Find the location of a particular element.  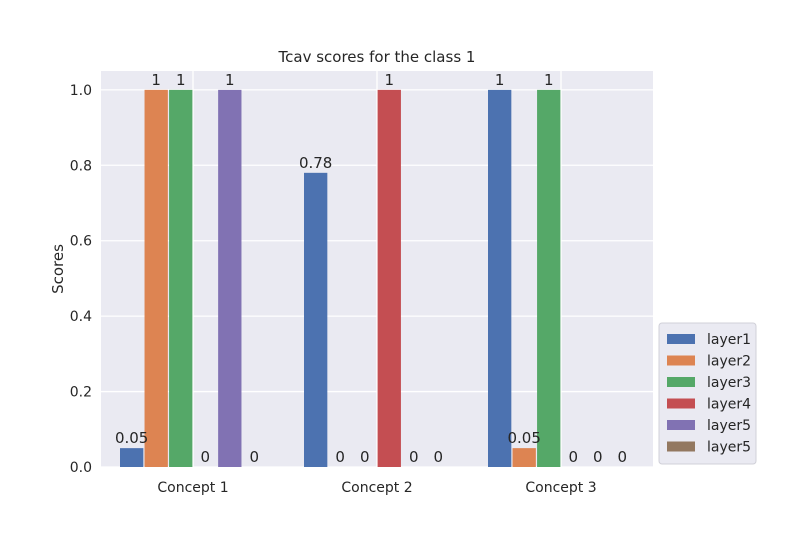

x-tick-label: Concept 2 is located at coordinates (376, 488).